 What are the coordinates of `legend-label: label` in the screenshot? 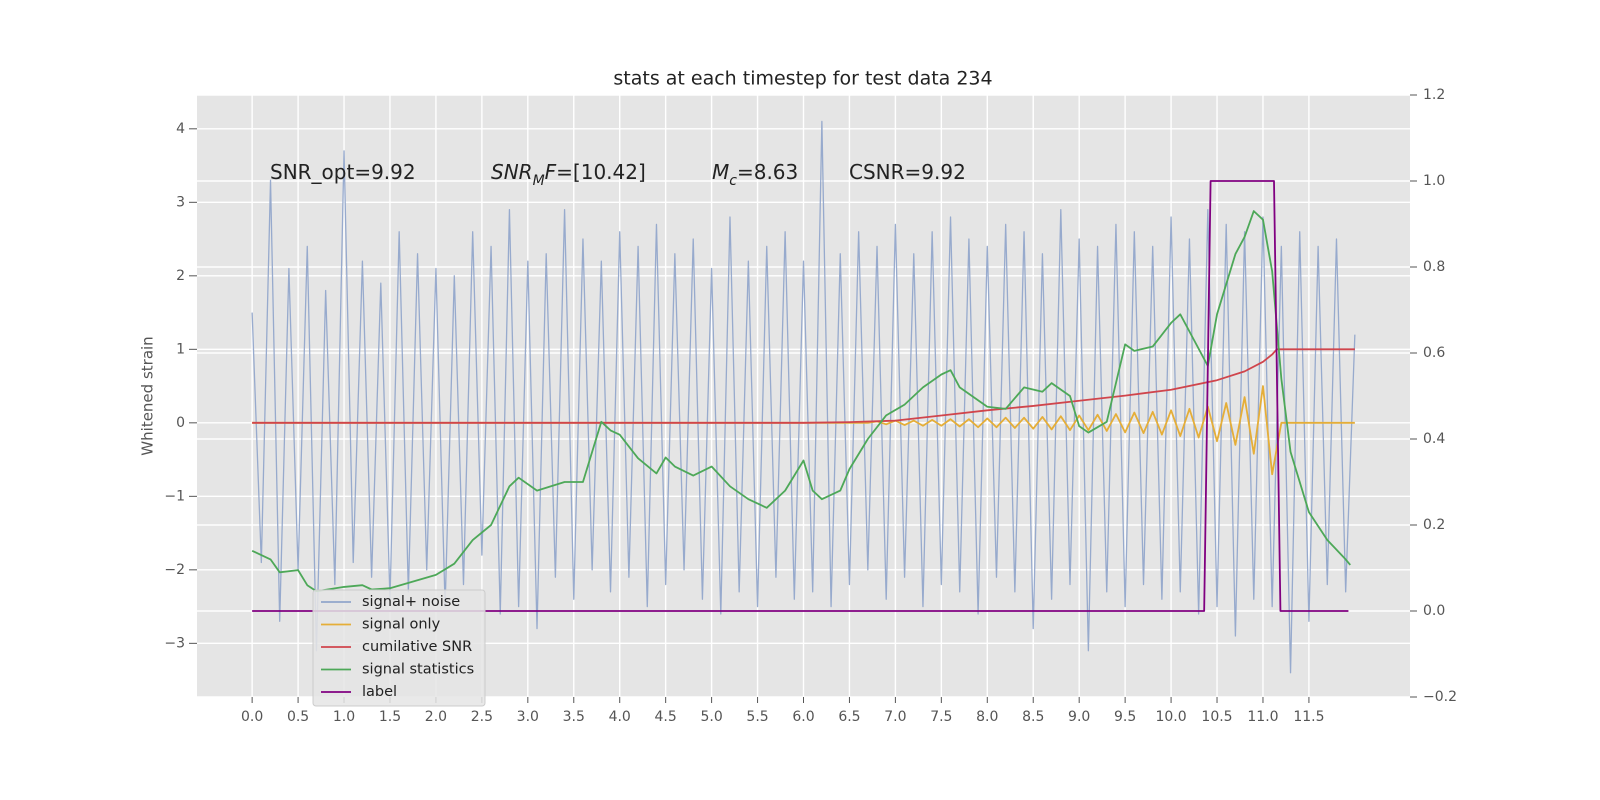 It's located at (379, 692).